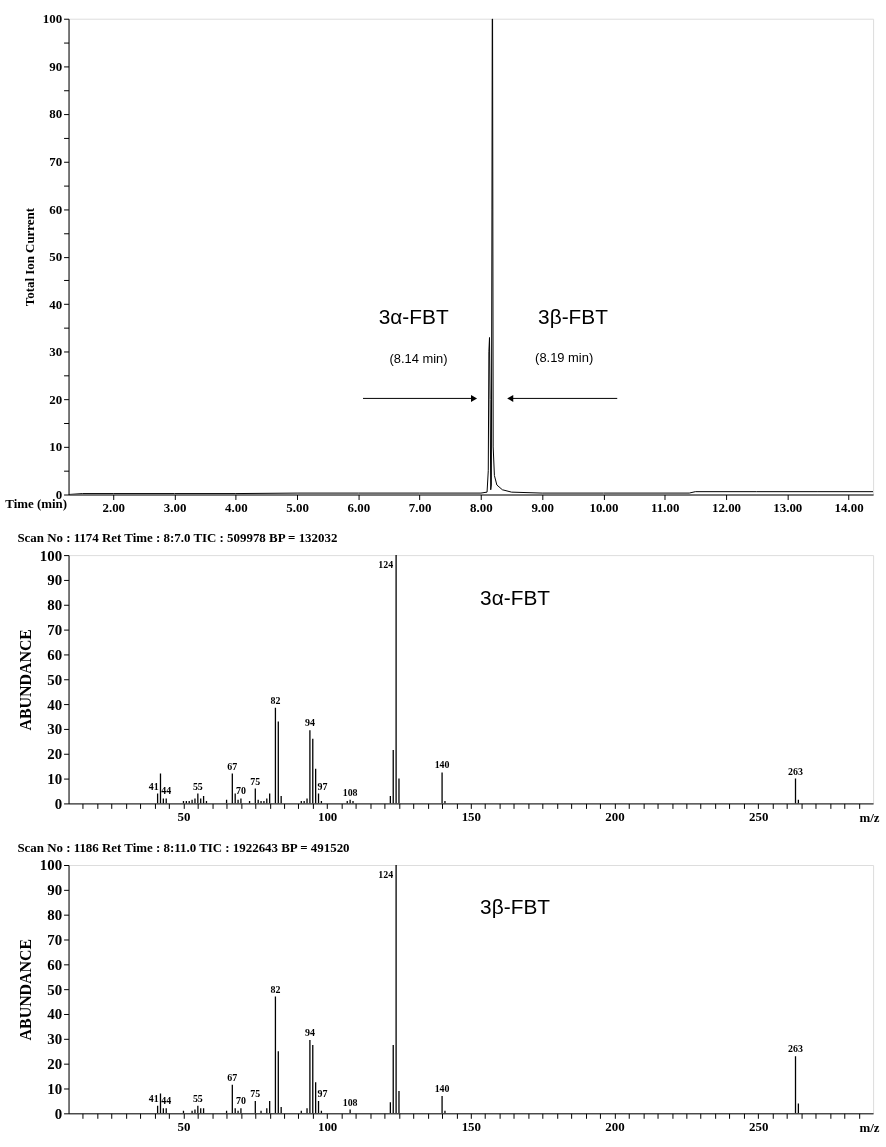  Describe the element at coordinates (177, 538) in the screenshot. I see `chart-title: Scan No : 1174 Ret Time : 8:7.0 TIC : 509978 BP = 132032` at that location.